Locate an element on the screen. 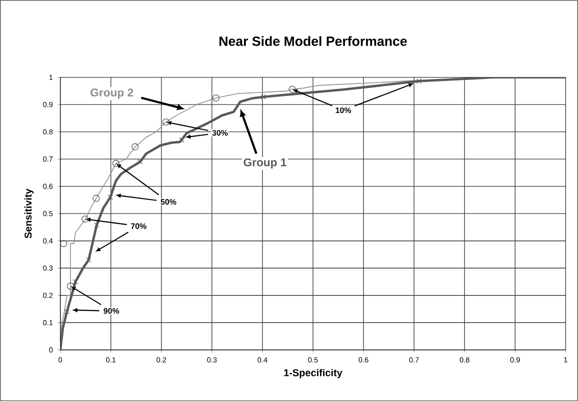  chart-title: Near Side Model Performance is located at coordinates (313, 41).